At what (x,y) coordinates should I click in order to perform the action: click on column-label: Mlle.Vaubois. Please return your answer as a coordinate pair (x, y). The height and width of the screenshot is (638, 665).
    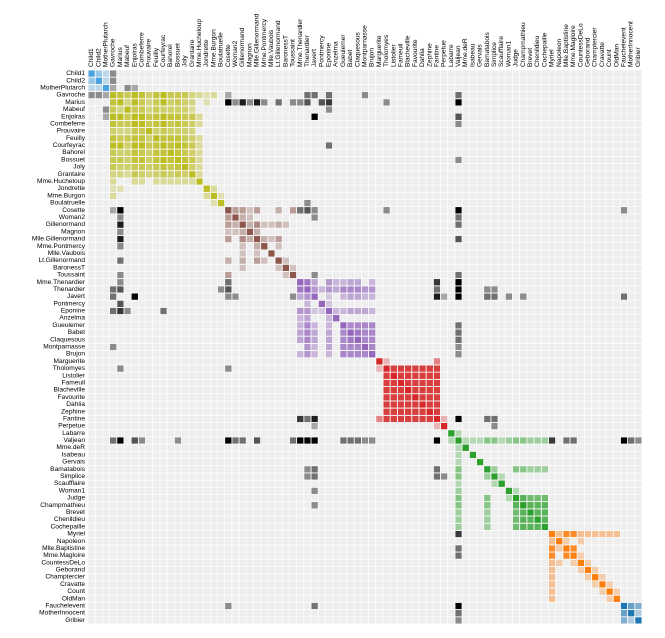
    Looking at the image, I should click on (271, 48).